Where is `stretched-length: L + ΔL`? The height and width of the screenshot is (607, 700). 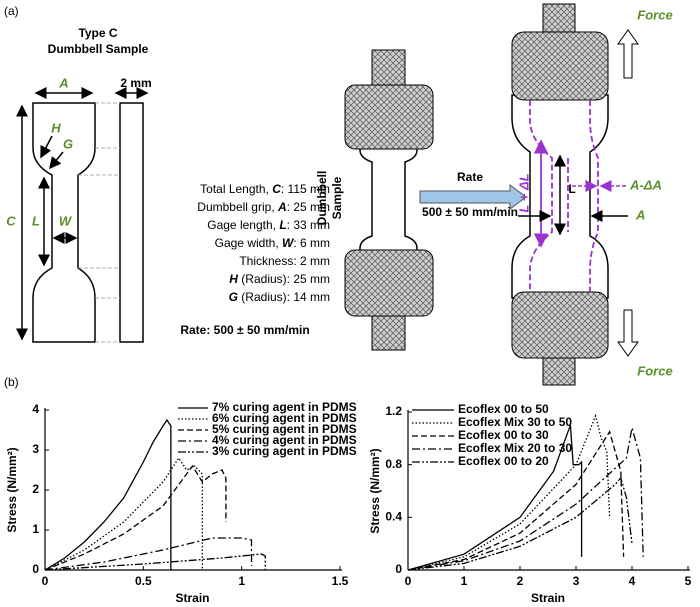
stretched-length: L + ΔL is located at coordinates (523, 192).